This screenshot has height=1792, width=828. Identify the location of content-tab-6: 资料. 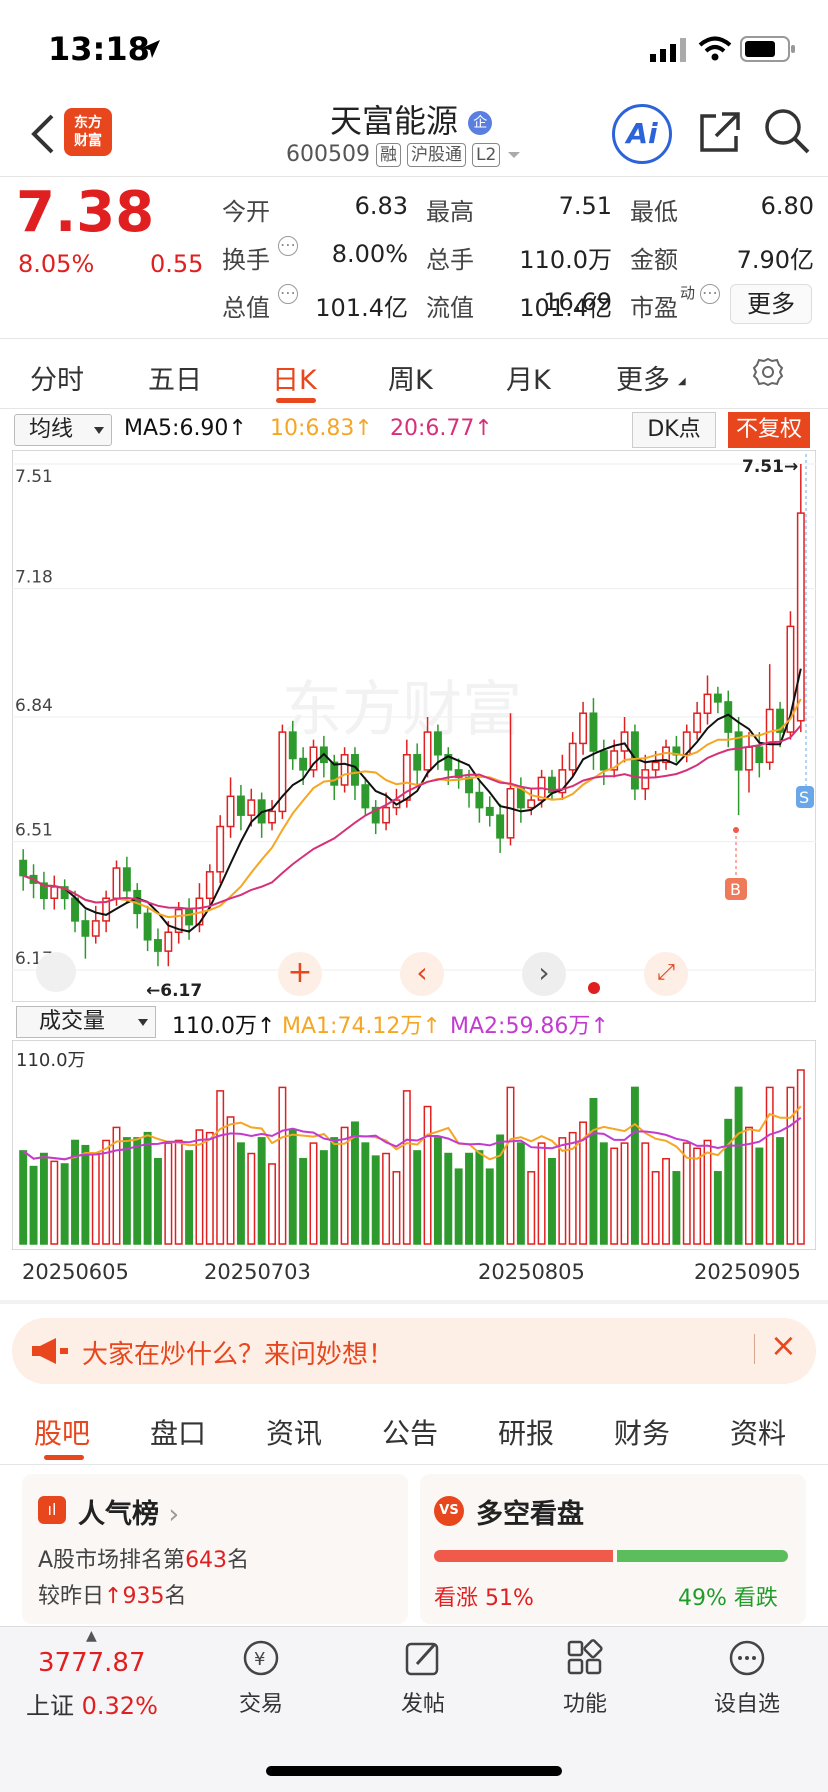
(758, 1433).